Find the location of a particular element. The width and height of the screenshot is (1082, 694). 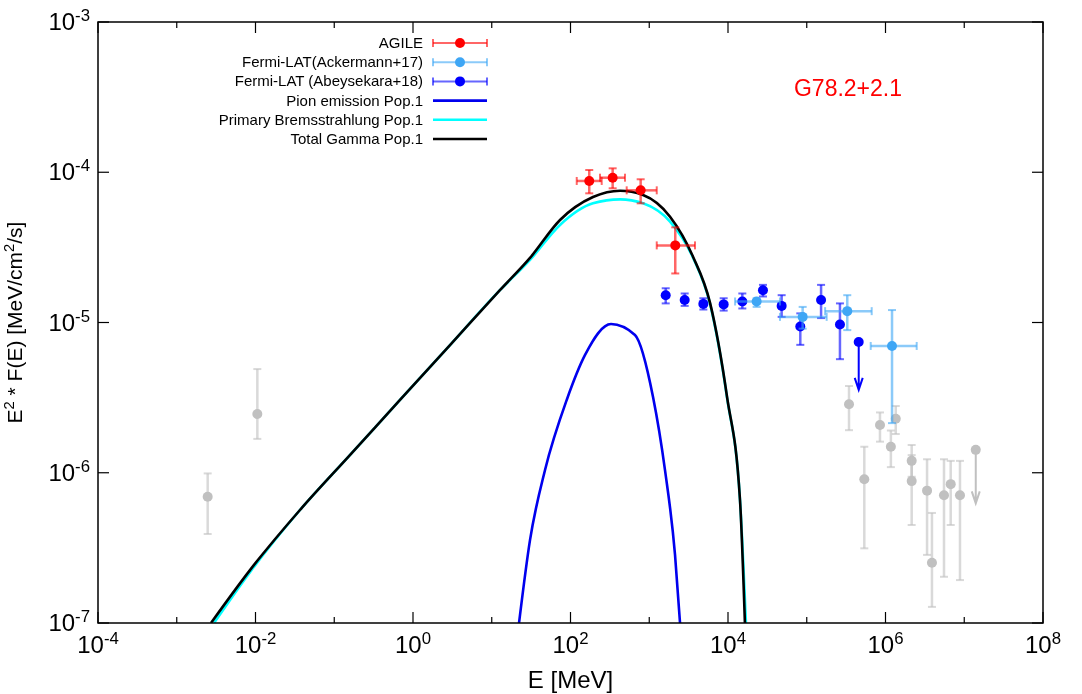

x-tick-label: 10$^{6}$ is located at coordinates (885, 643).